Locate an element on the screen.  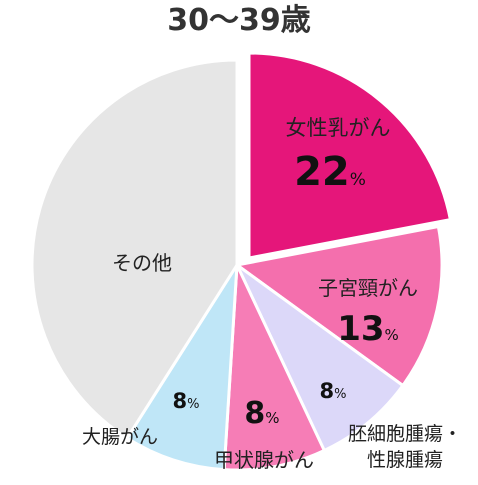
slice-label: 大腸がん is located at coordinates (120, 437).